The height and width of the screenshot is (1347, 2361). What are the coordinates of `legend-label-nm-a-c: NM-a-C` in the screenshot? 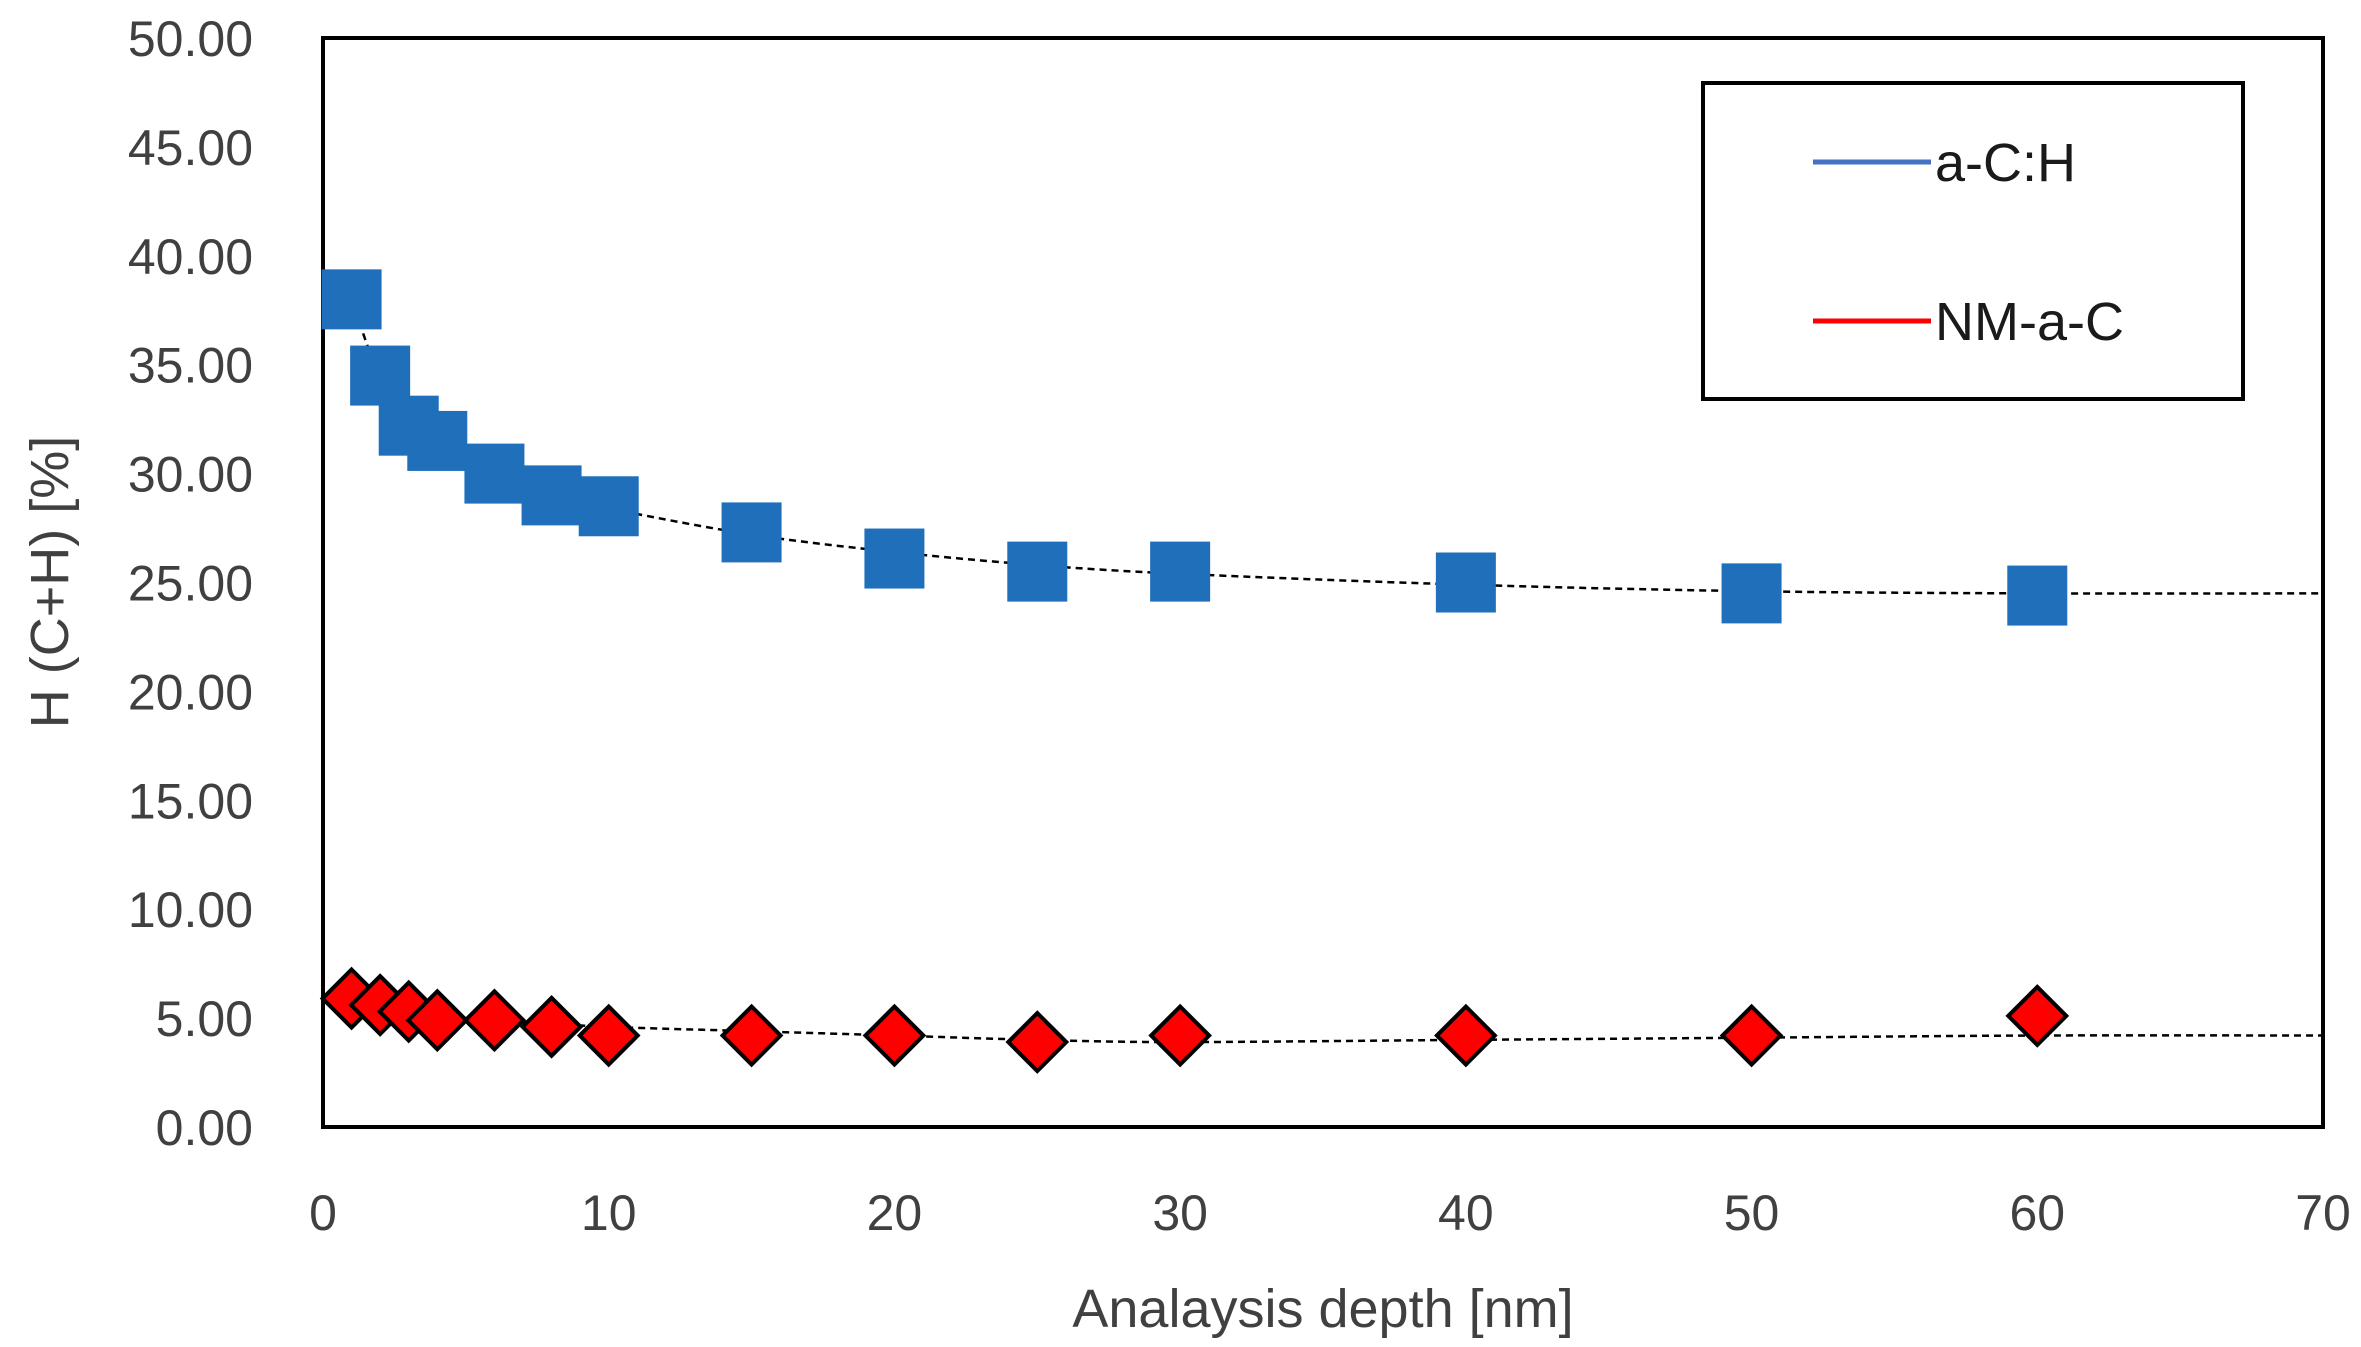 It's located at (2029, 322).